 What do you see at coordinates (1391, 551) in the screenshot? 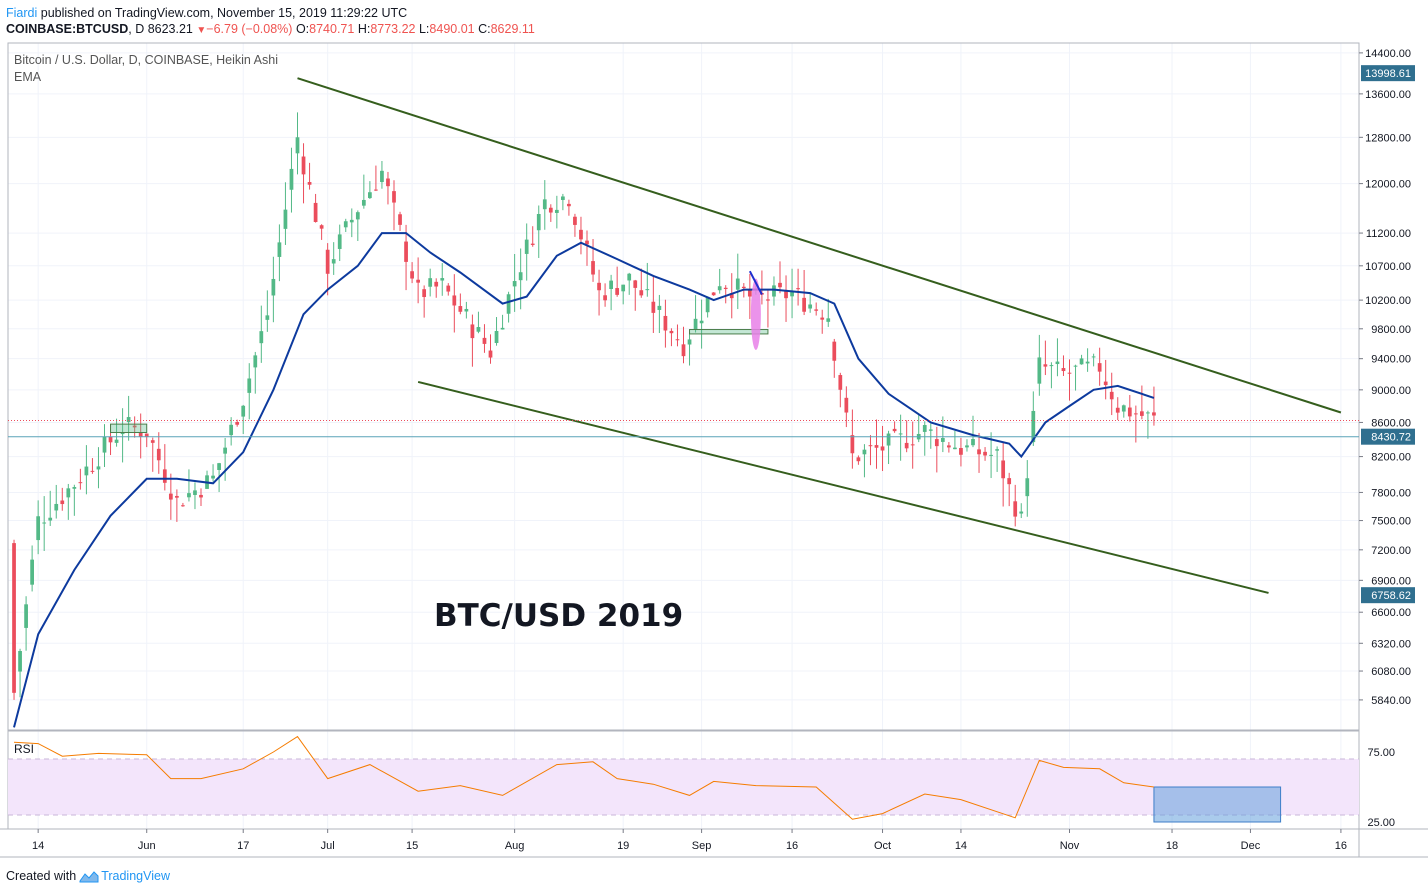
I see `price-tick-label: 7200.00` at bounding box center [1391, 551].